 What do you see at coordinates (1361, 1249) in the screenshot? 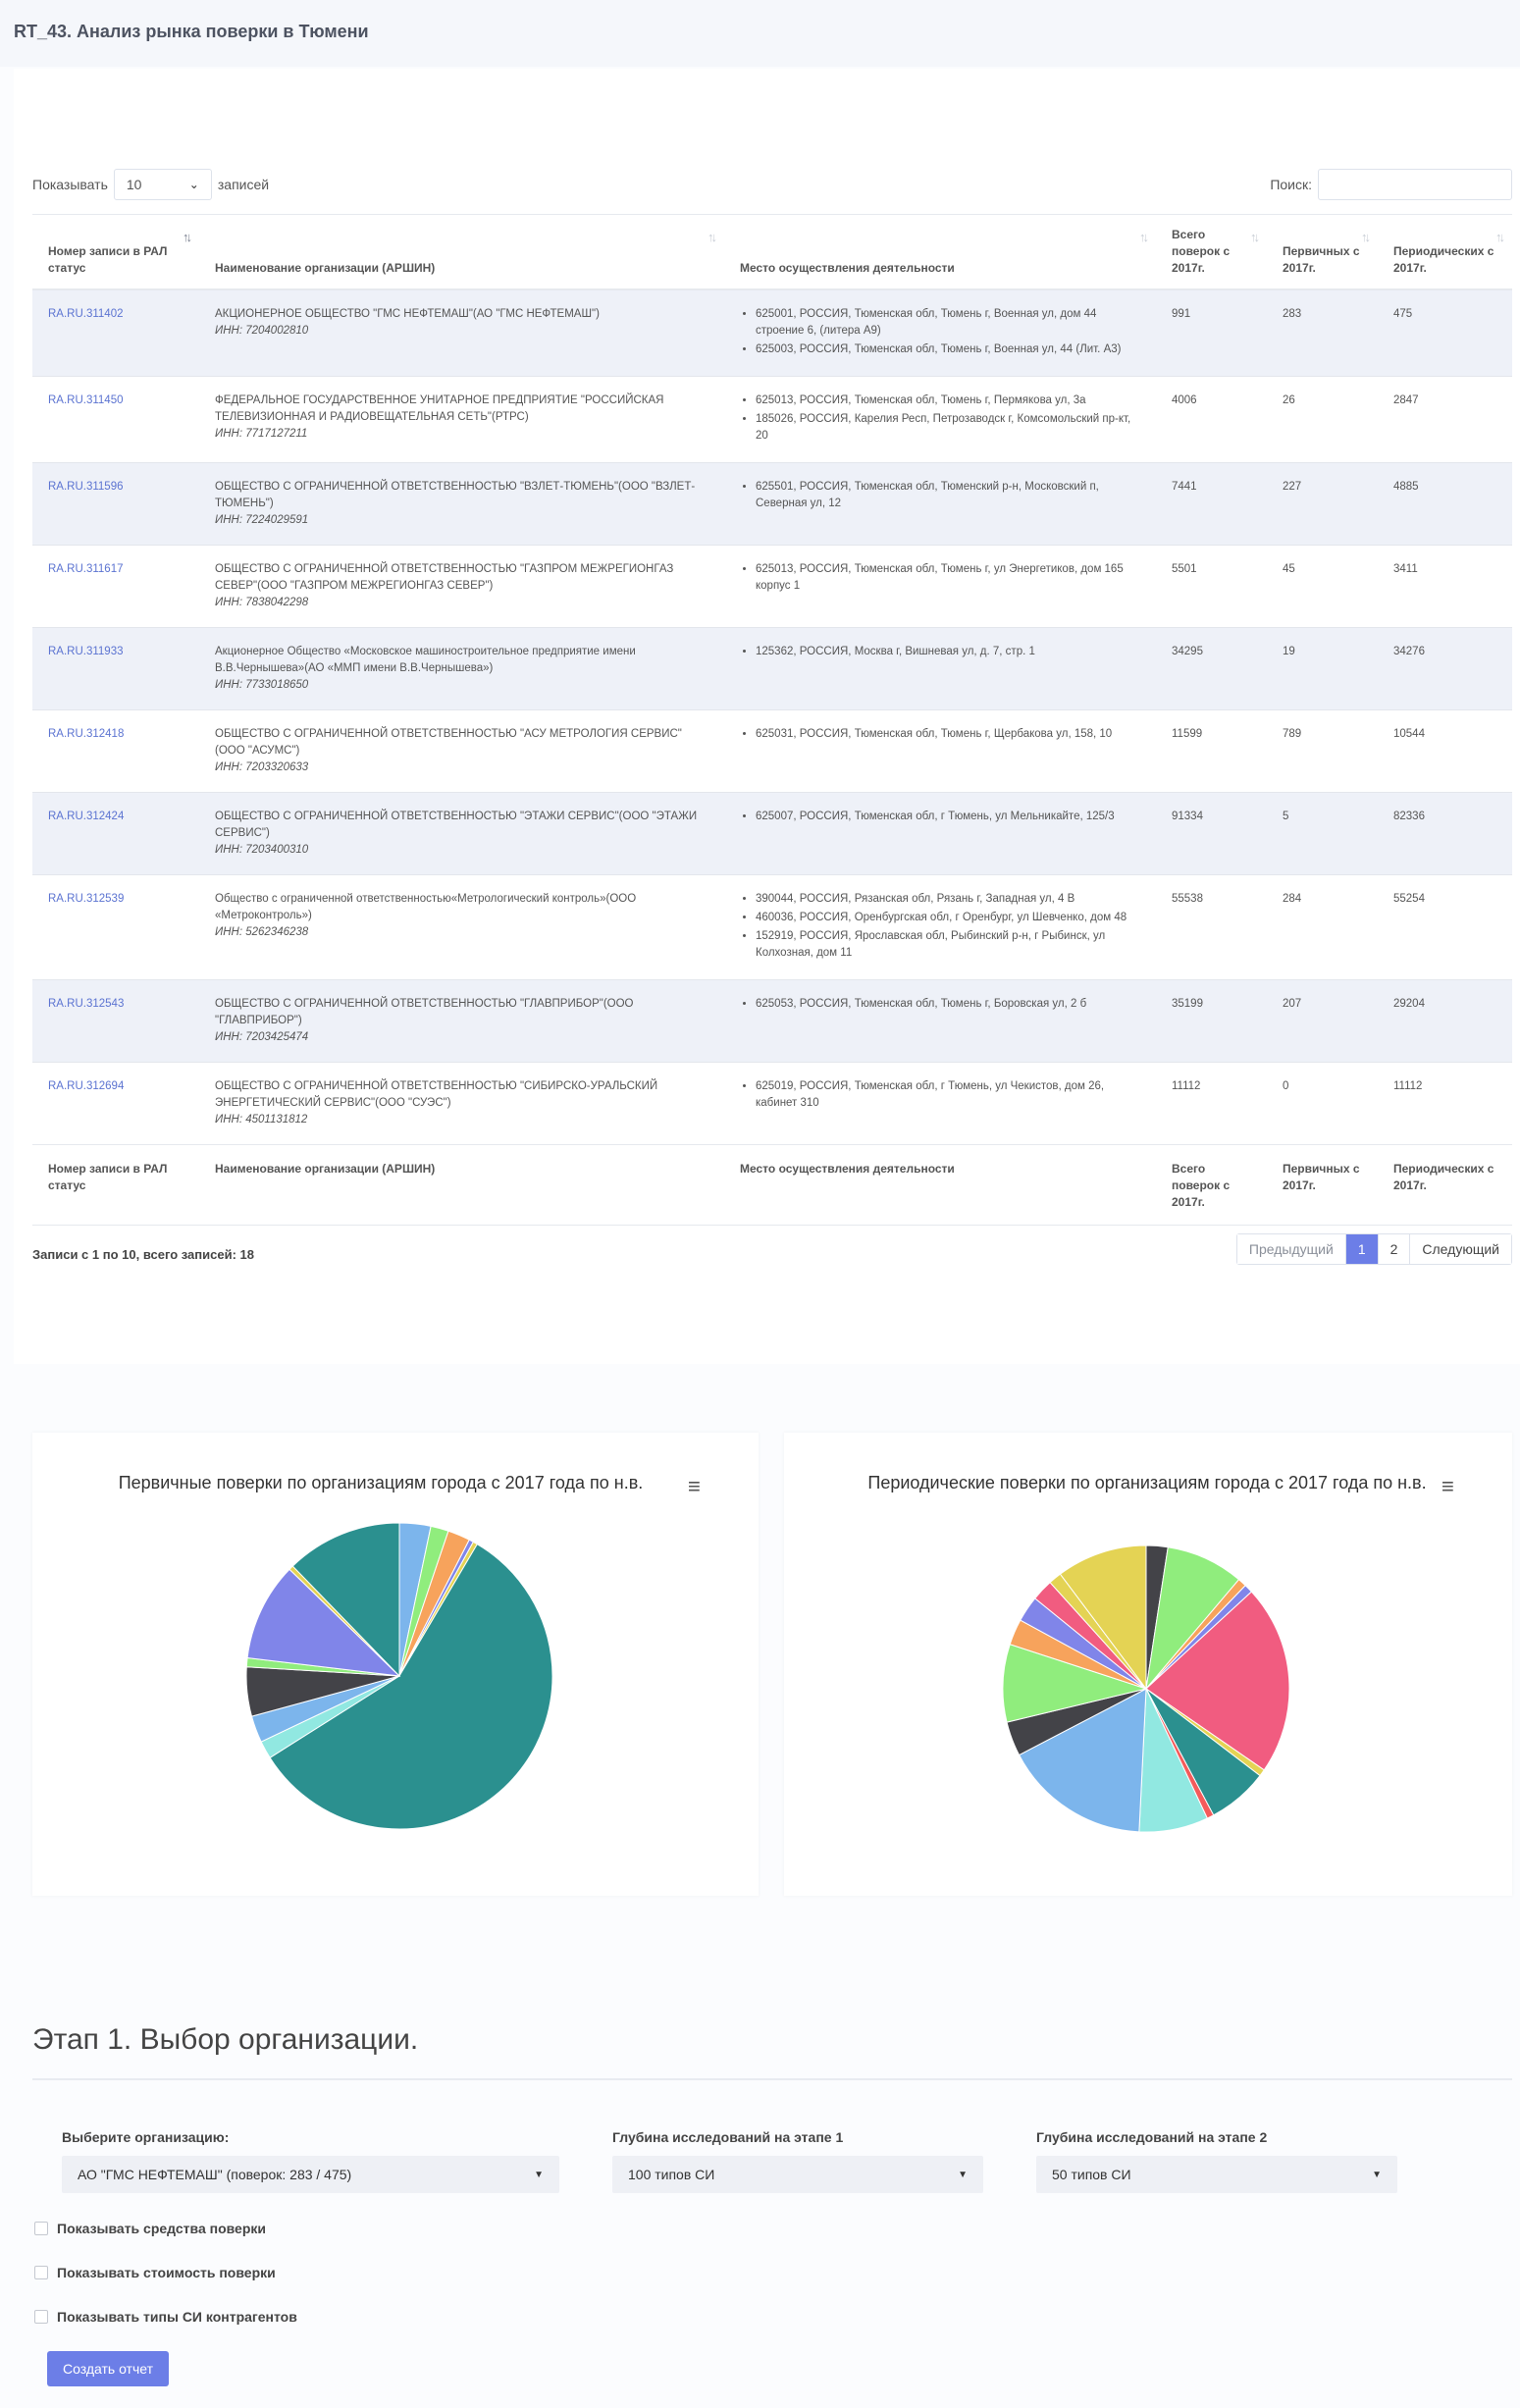
I see `page-1-button: 1` at bounding box center [1361, 1249].